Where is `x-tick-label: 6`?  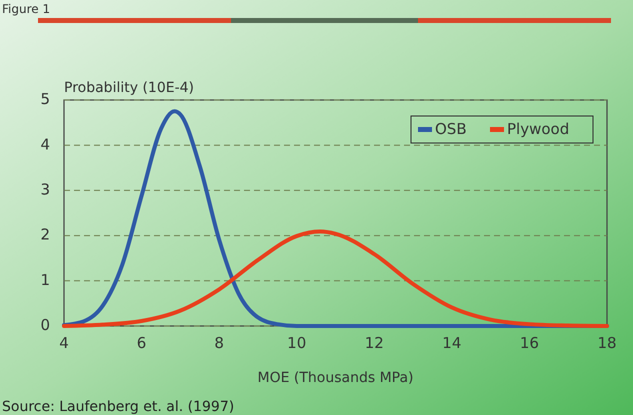
x-tick-label: 6 is located at coordinates (141, 343).